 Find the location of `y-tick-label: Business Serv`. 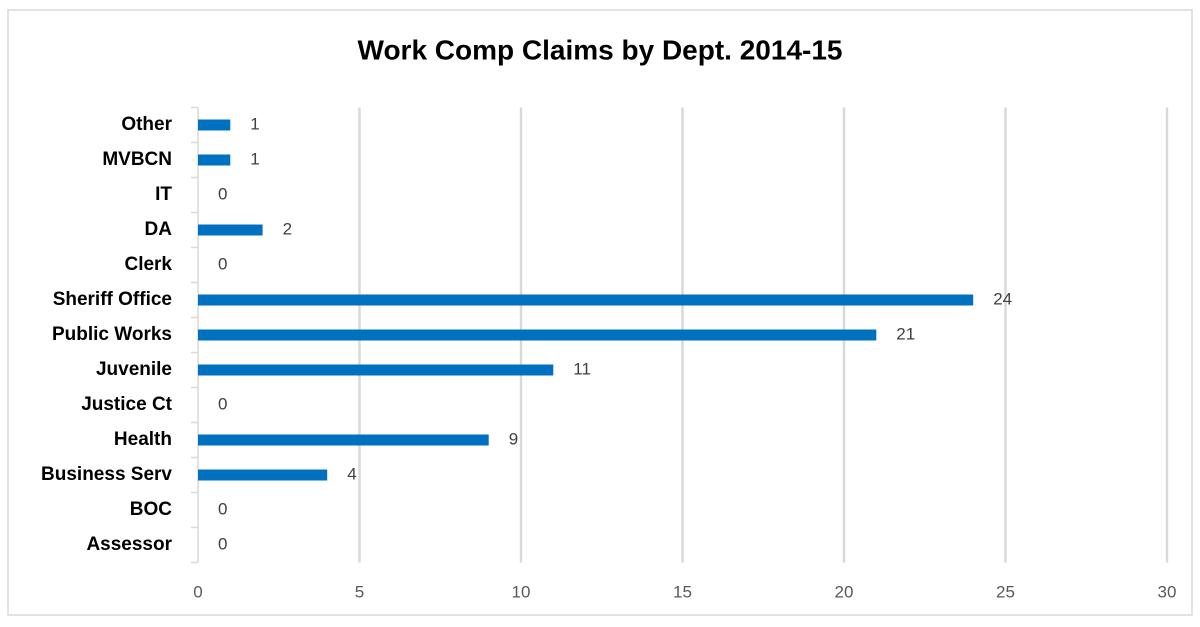

y-tick-label: Business Serv is located at coordinates (106, 474).